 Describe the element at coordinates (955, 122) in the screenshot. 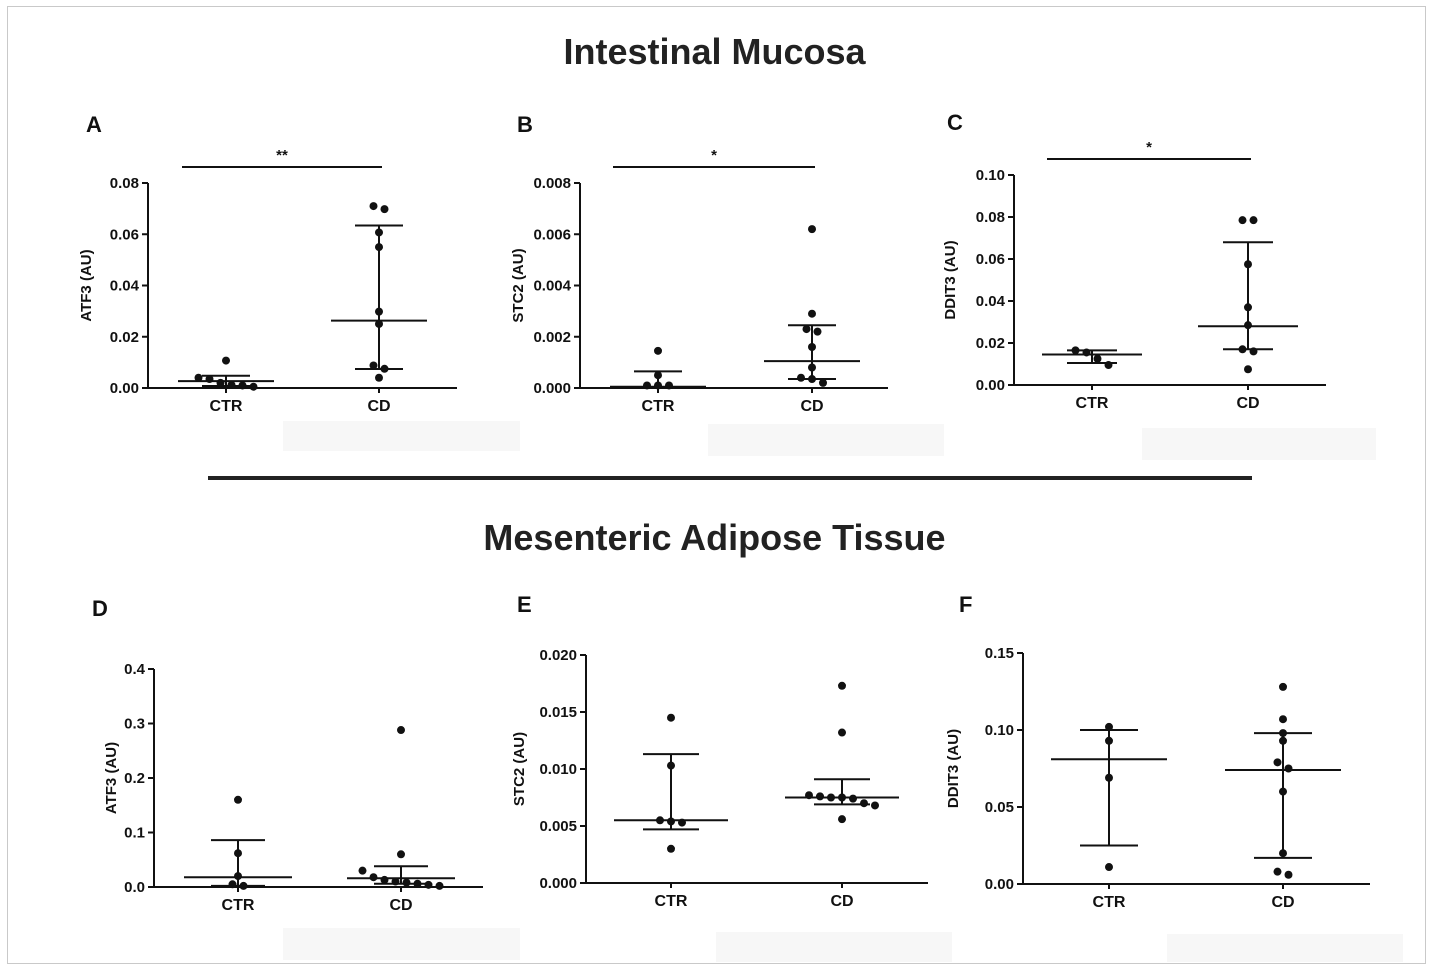

I see `panel-letter: C` at that location.